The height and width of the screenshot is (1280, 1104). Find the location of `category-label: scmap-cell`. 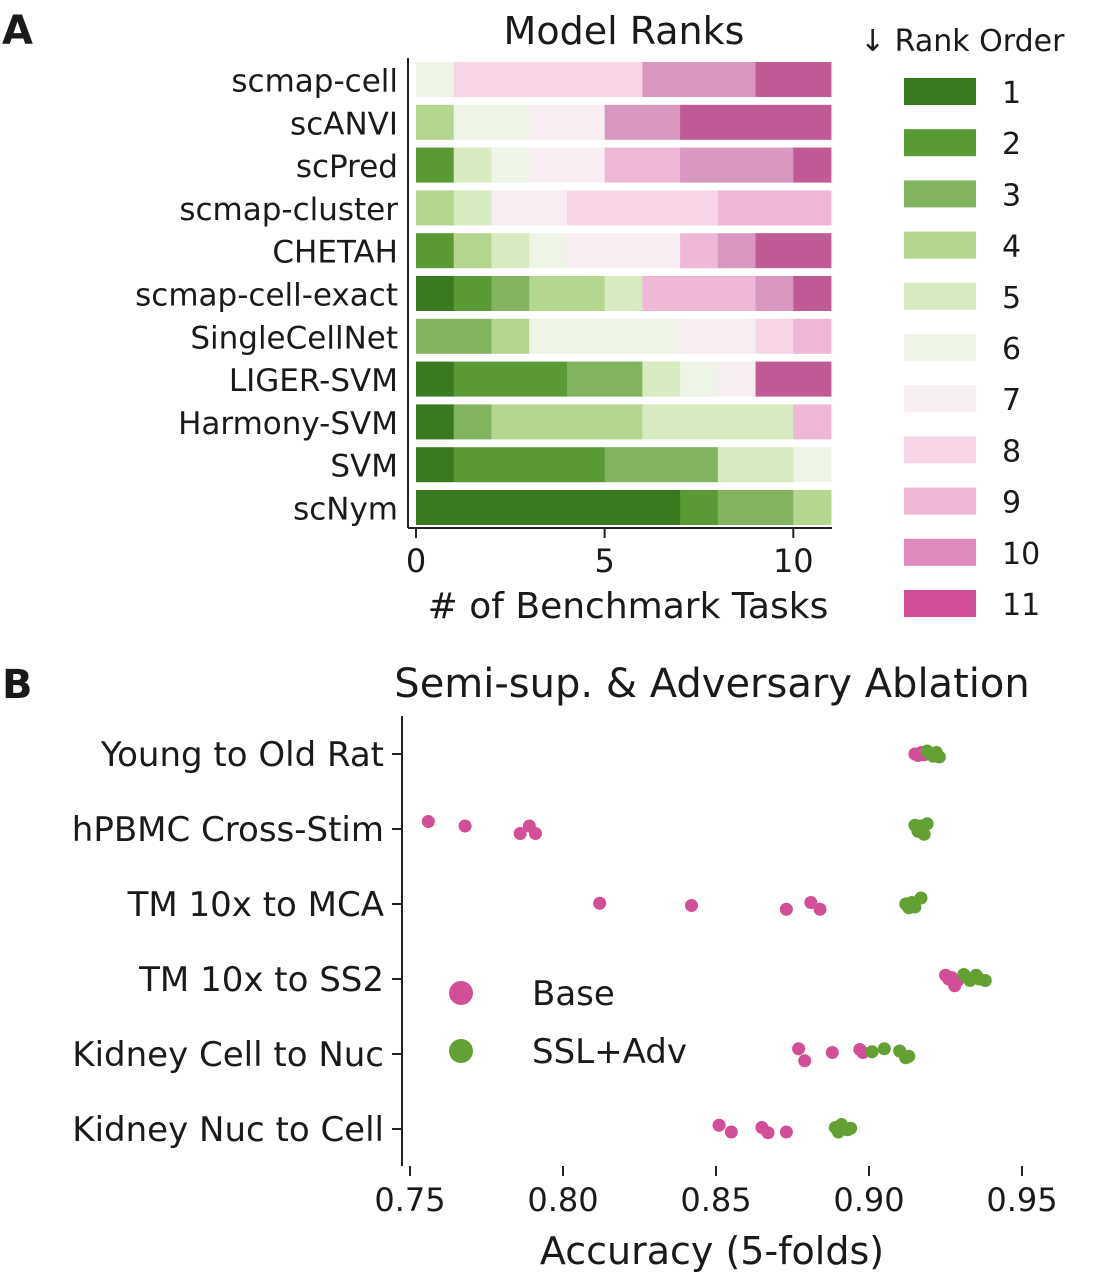

category-label: scmap-cell is located at coordinates (314, 82).